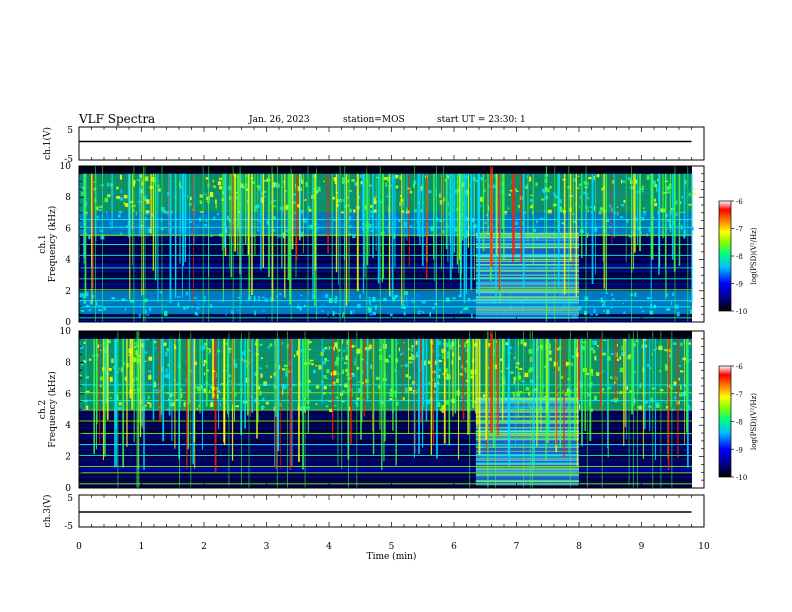 The image size is (792, 612). Describe the element at coordinates (47, 511) in the screenshot. I see `y-axis-label: ch.3(V)` at that location.